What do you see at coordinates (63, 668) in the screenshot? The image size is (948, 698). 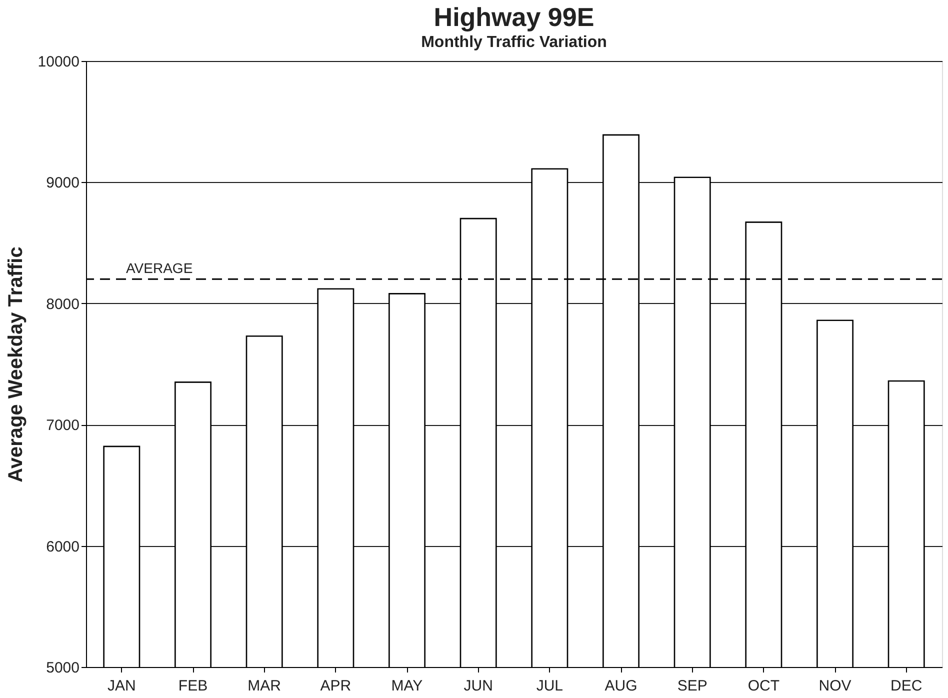 I see `y-tick-label: 5000` at bounding box center [63, 668].